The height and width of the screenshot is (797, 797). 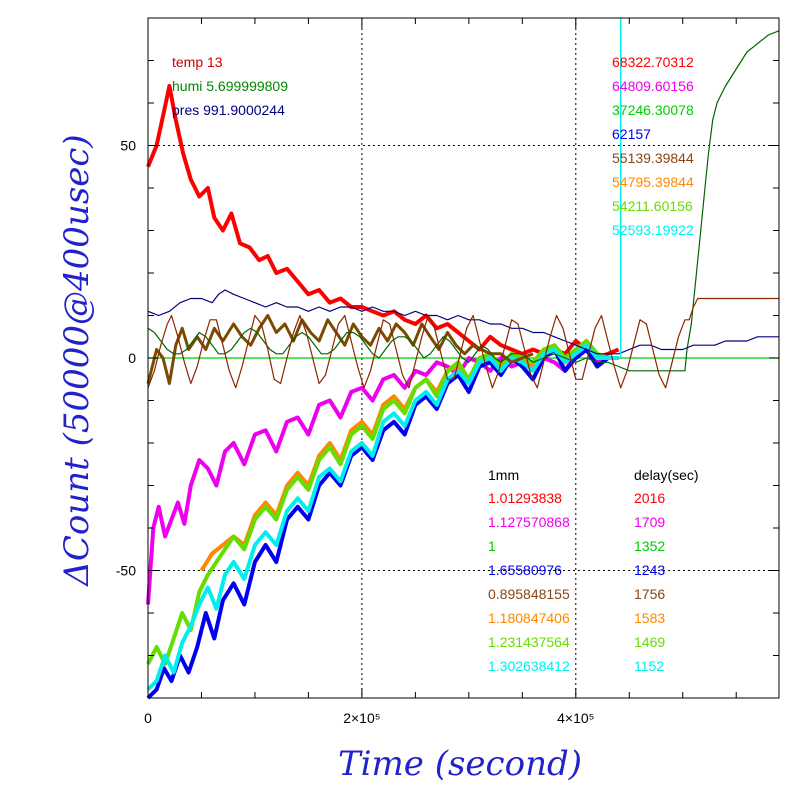 I want to click on x-tick-label: 0, so click(x=148, y=718).